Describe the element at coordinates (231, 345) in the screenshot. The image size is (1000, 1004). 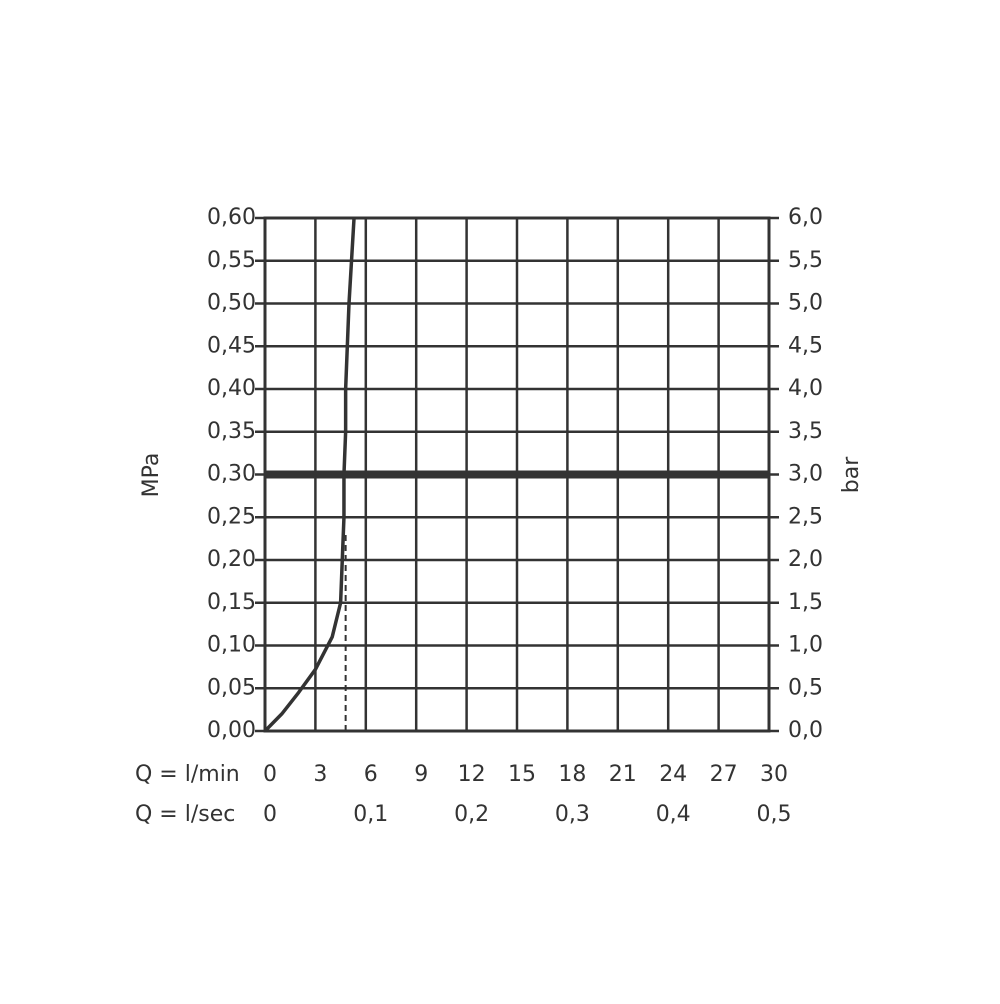
I see `y-tick-label: 0,45` at that location.